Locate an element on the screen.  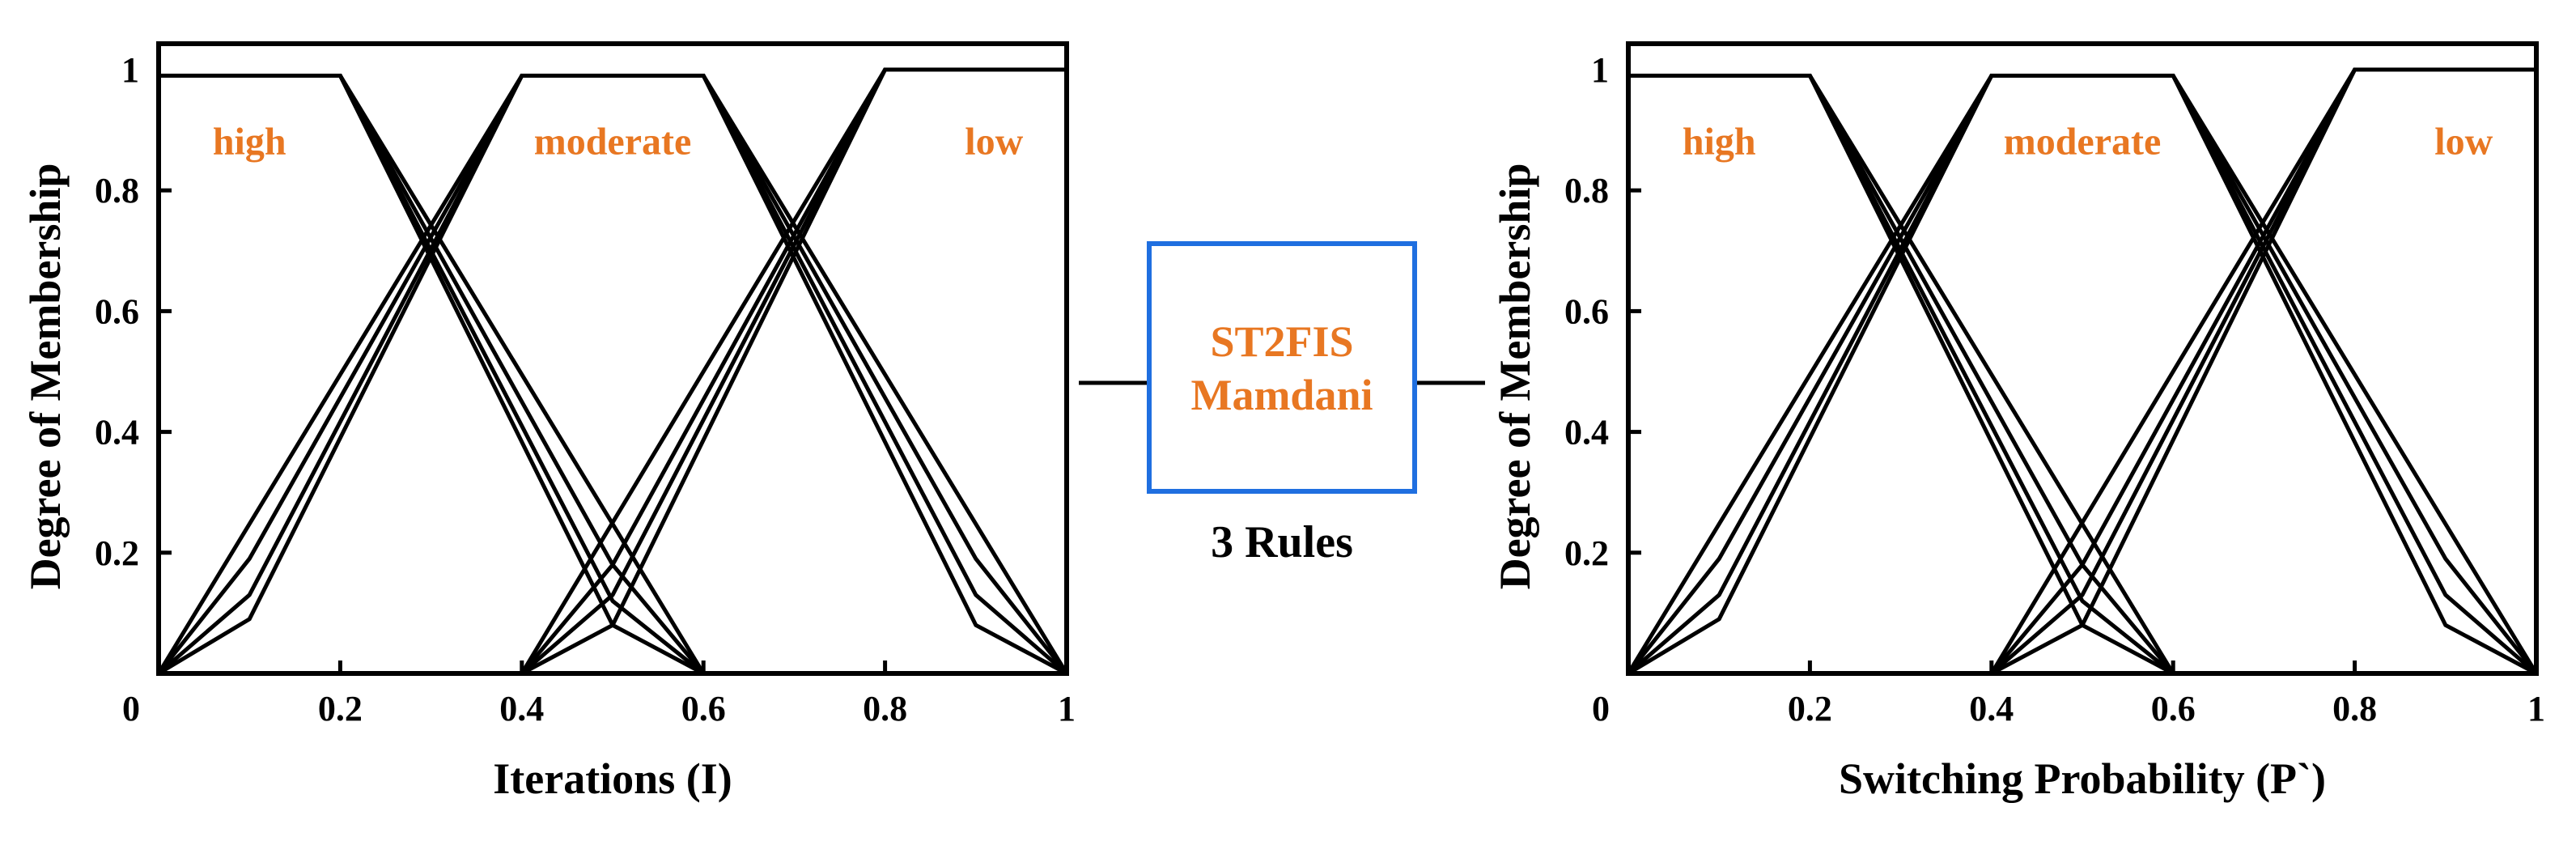
x-axis-label: Switching Probability (P`) is located at coordinates (2082, 779).